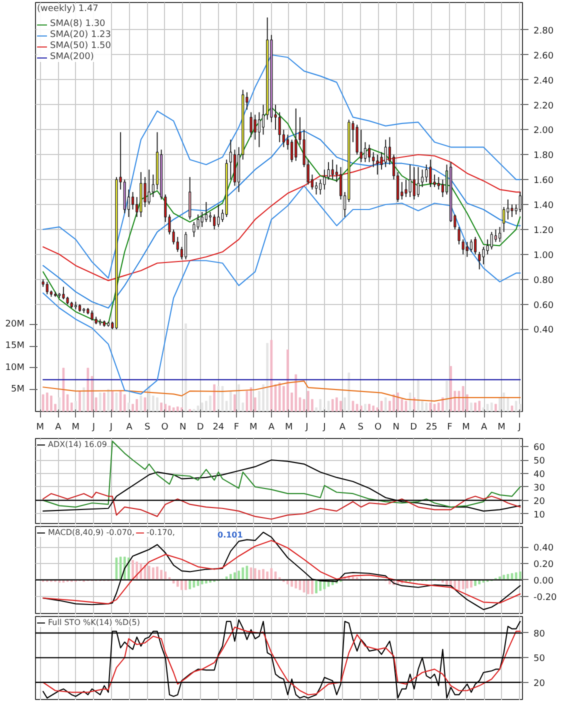 This screenshot has width=566, height=706. Describe the element at coordinates (94, 622) in the screenshot. I see `legend-label: Full STO %K(14) %D(5)` at that location.